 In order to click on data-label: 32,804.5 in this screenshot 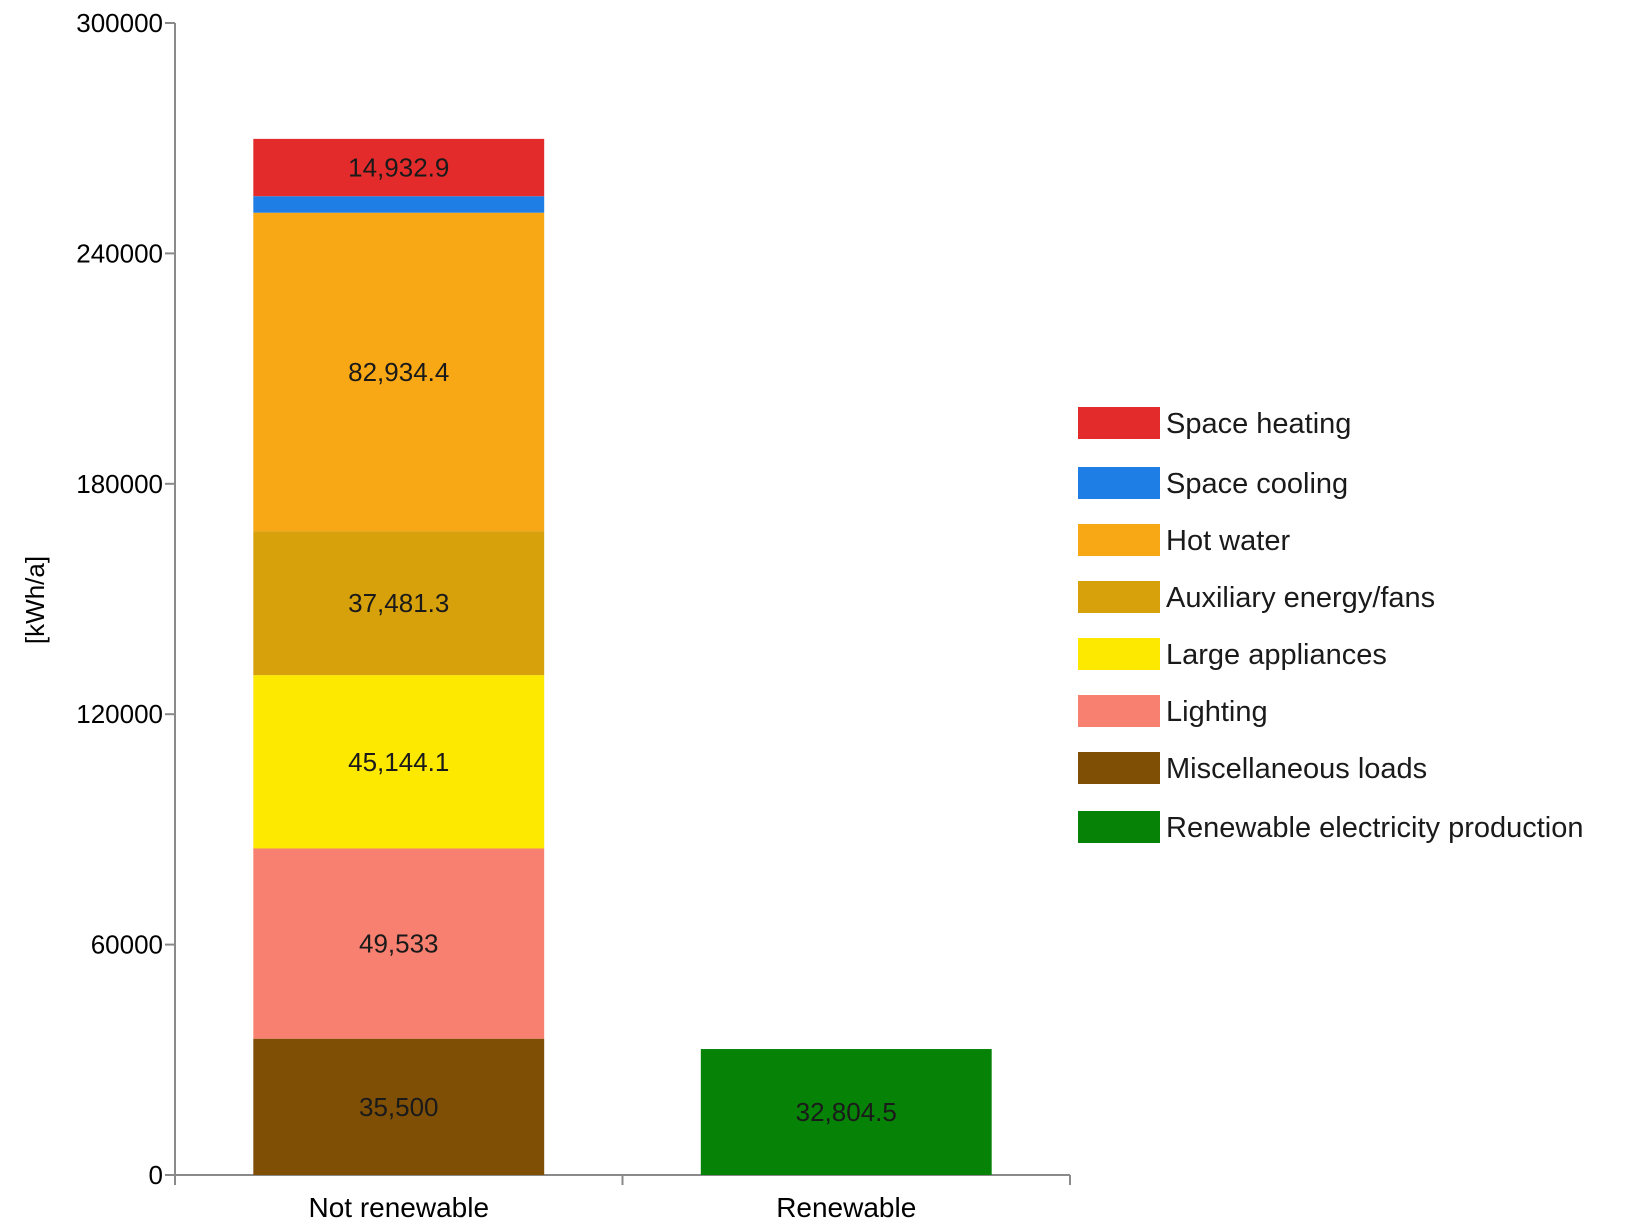, I will do `click(846, 1112)`.